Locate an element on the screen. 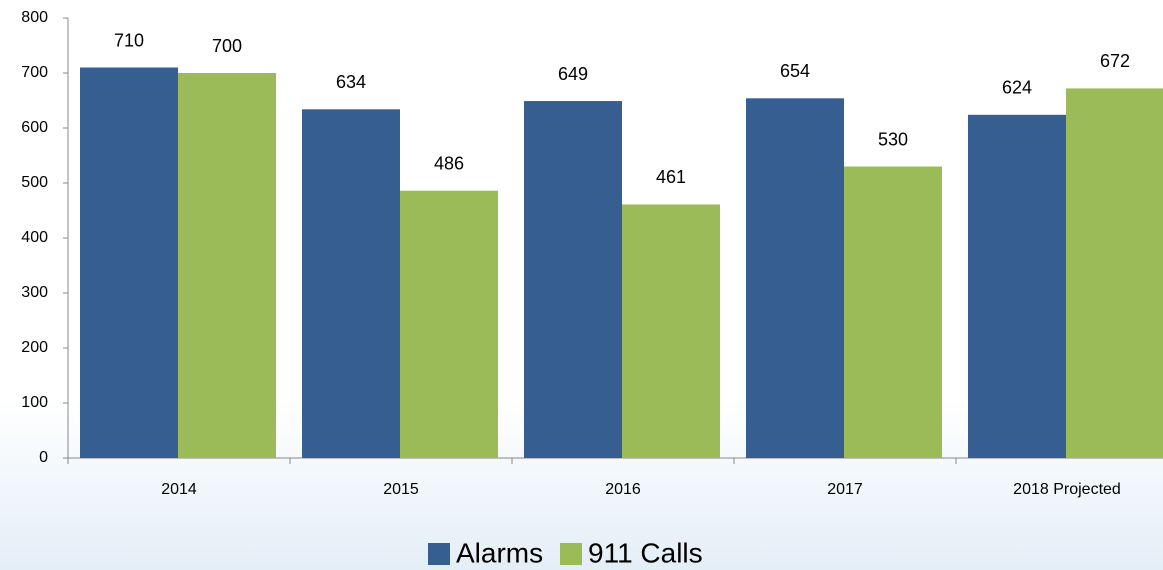 Image resolution: width=1163 pixels, height=570 pixels. data-label: 461 is located at coordinates (671, 177).